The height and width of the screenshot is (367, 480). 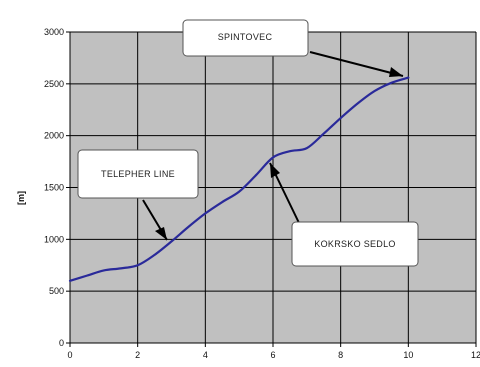 I want to click on callout-spintovec-text: SPINTOVEC, so click(x=245, y=37).